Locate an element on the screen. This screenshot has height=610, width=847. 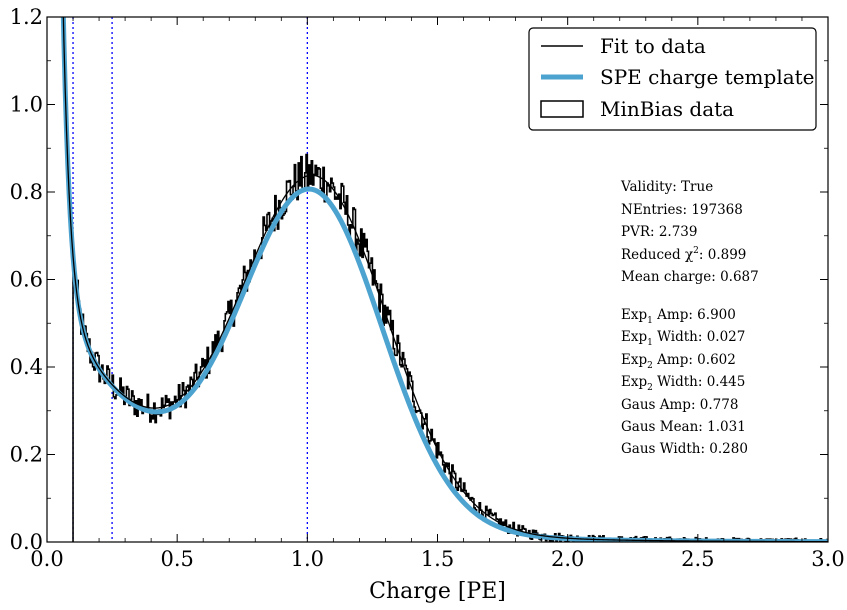
stat-line: NEntries: 197368 is located at coordinates (682, 210).